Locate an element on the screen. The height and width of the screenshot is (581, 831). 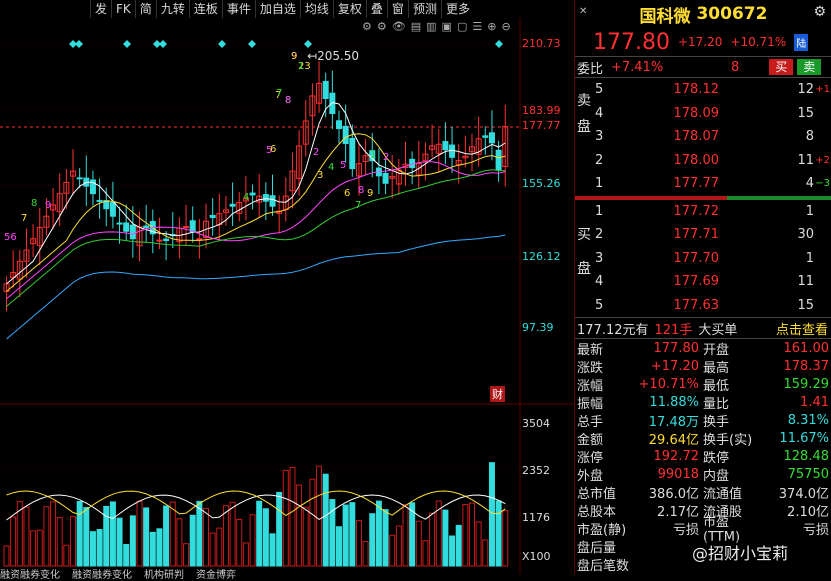
sequence-label: 9 is located at coordinates (48, 205).